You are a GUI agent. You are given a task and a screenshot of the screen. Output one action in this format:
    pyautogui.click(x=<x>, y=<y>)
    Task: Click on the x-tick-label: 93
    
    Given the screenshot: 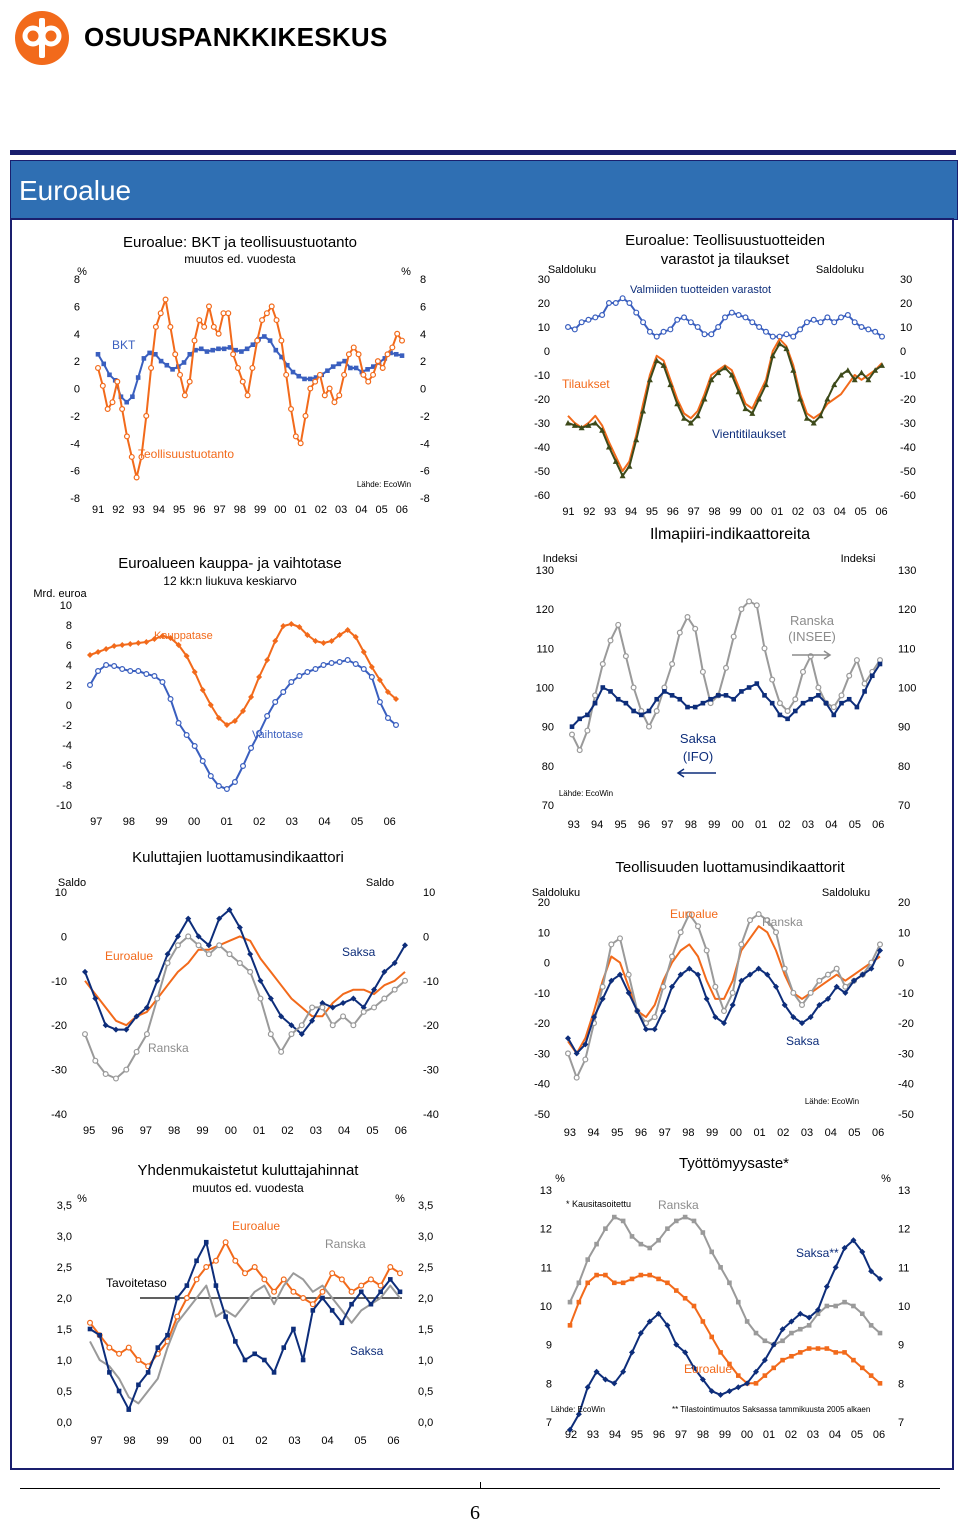 What is the action you would take?
    pyautogui.click(x=570, y=1133)
    